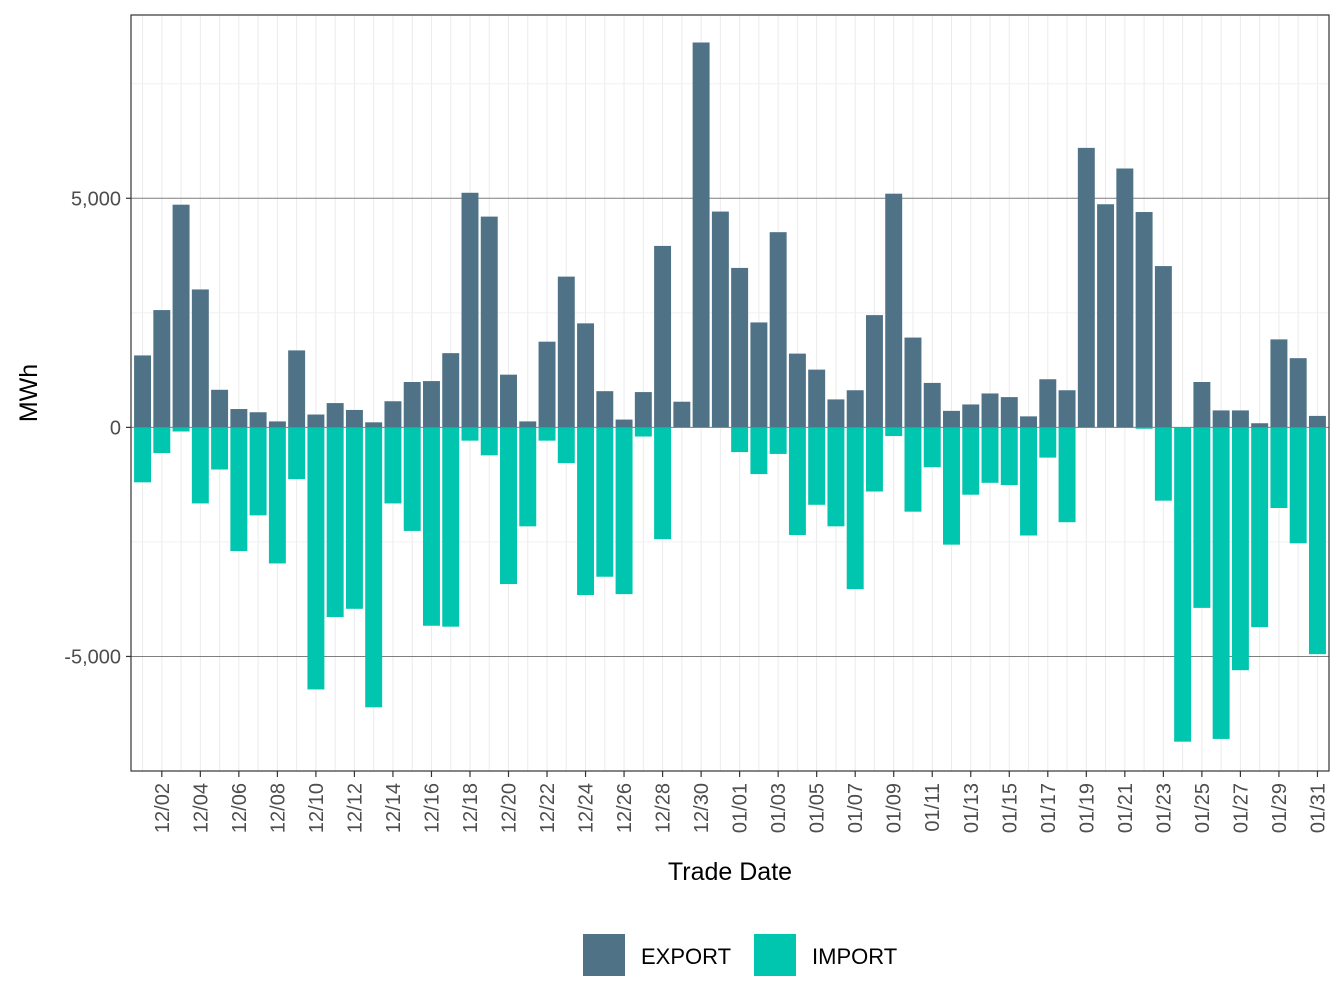  Describe the element at coordinates (278, 808) in the screenshot. I see `x-tick-label: 12/08` at that location.